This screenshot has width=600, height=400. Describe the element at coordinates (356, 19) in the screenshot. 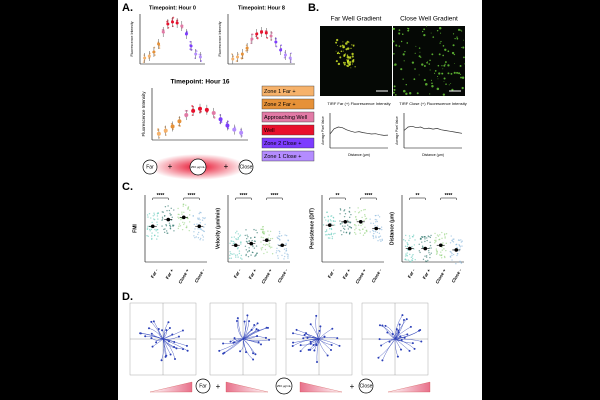

I see `image-title: Far Well Gradient` at that location.